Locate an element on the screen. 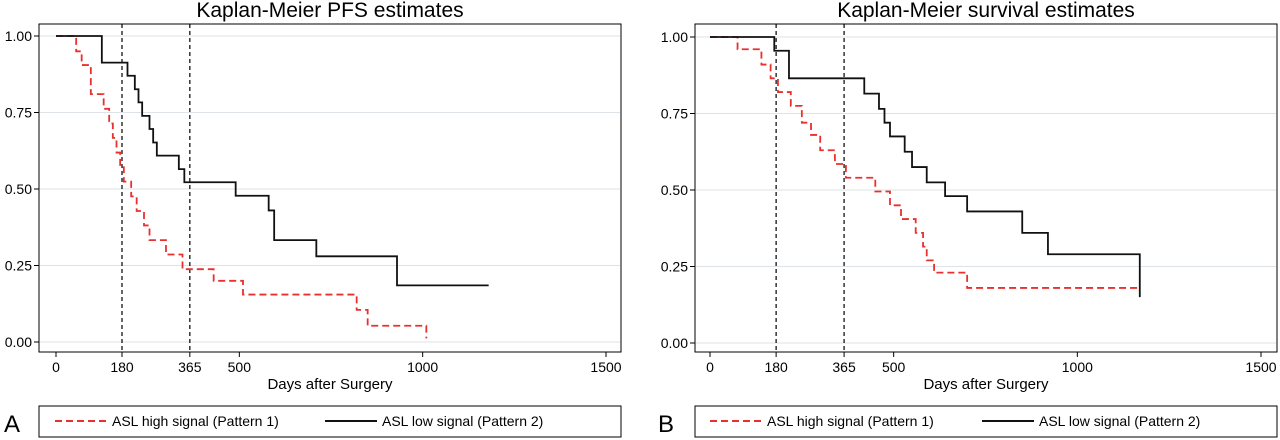 The width and height of the screenshot is (1280, 440). panel-b-legend-label-high: ASL high signal (Pattern 1) is located at coordinates (850, 421).